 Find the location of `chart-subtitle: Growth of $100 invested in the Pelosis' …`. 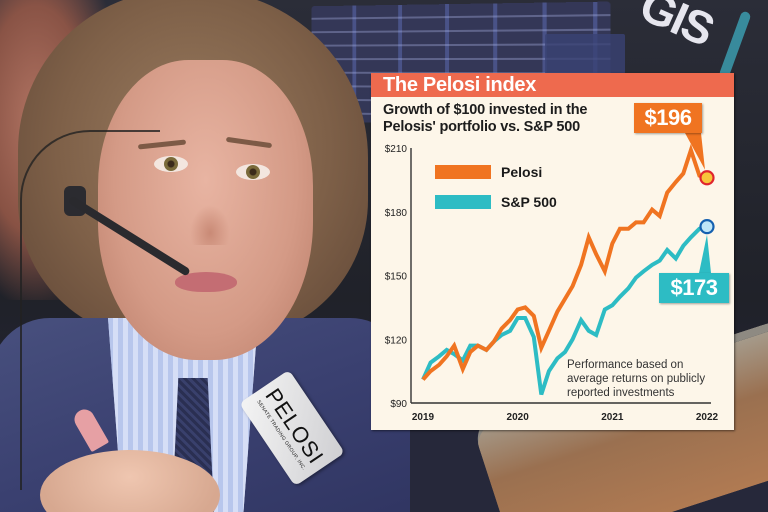

chart-subtitle: Growth of $100 invested in the Pelosis' … is located at coordinates (485, 118).